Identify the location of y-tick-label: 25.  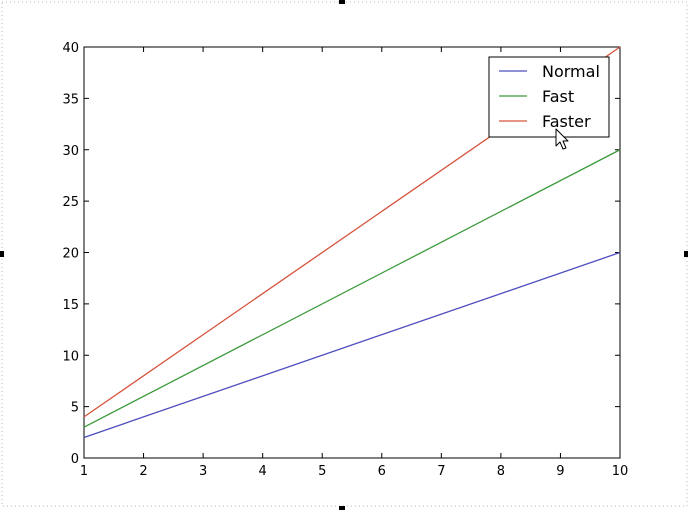
(70, 202).